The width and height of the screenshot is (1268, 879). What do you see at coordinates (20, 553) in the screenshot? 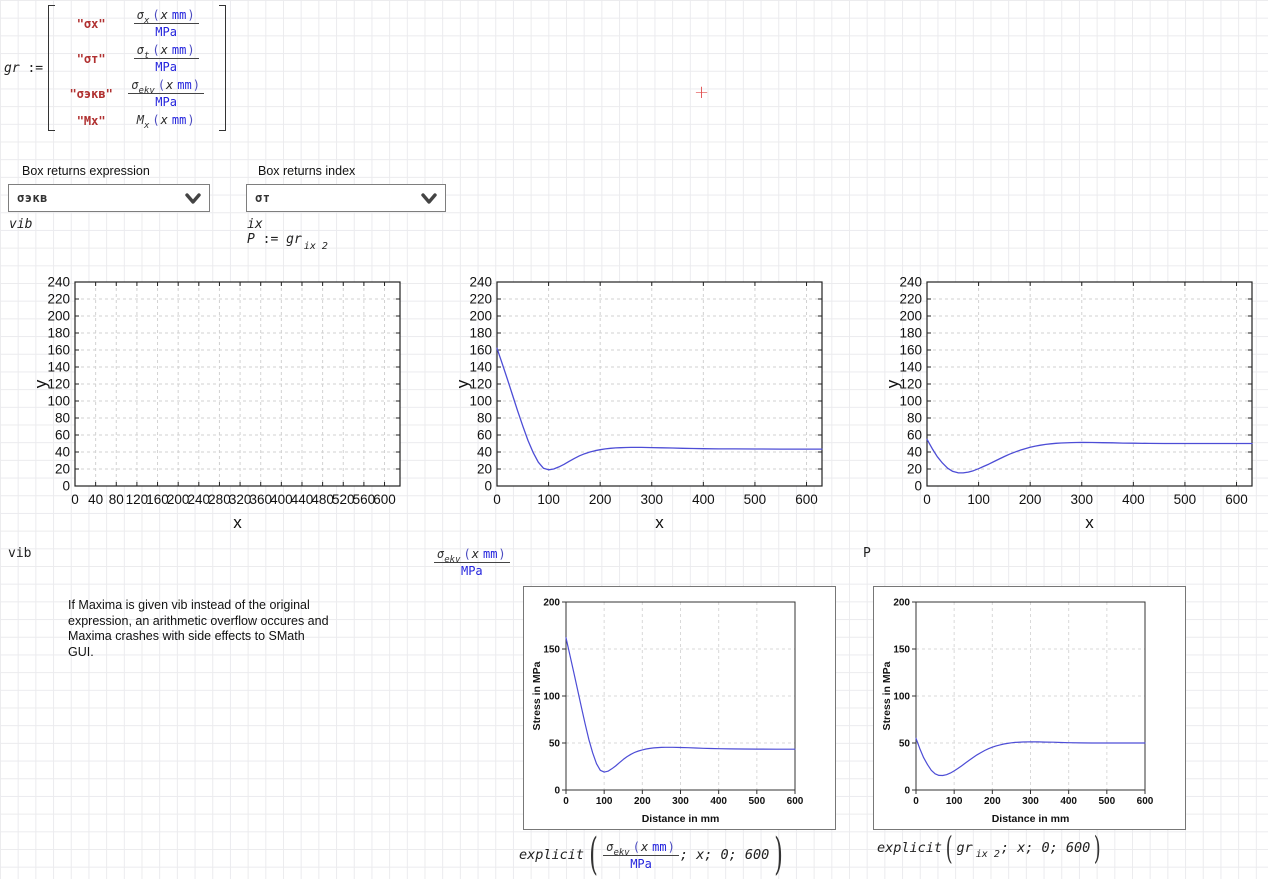
I see `vib-label: vib` at bounding box center [20, 553].